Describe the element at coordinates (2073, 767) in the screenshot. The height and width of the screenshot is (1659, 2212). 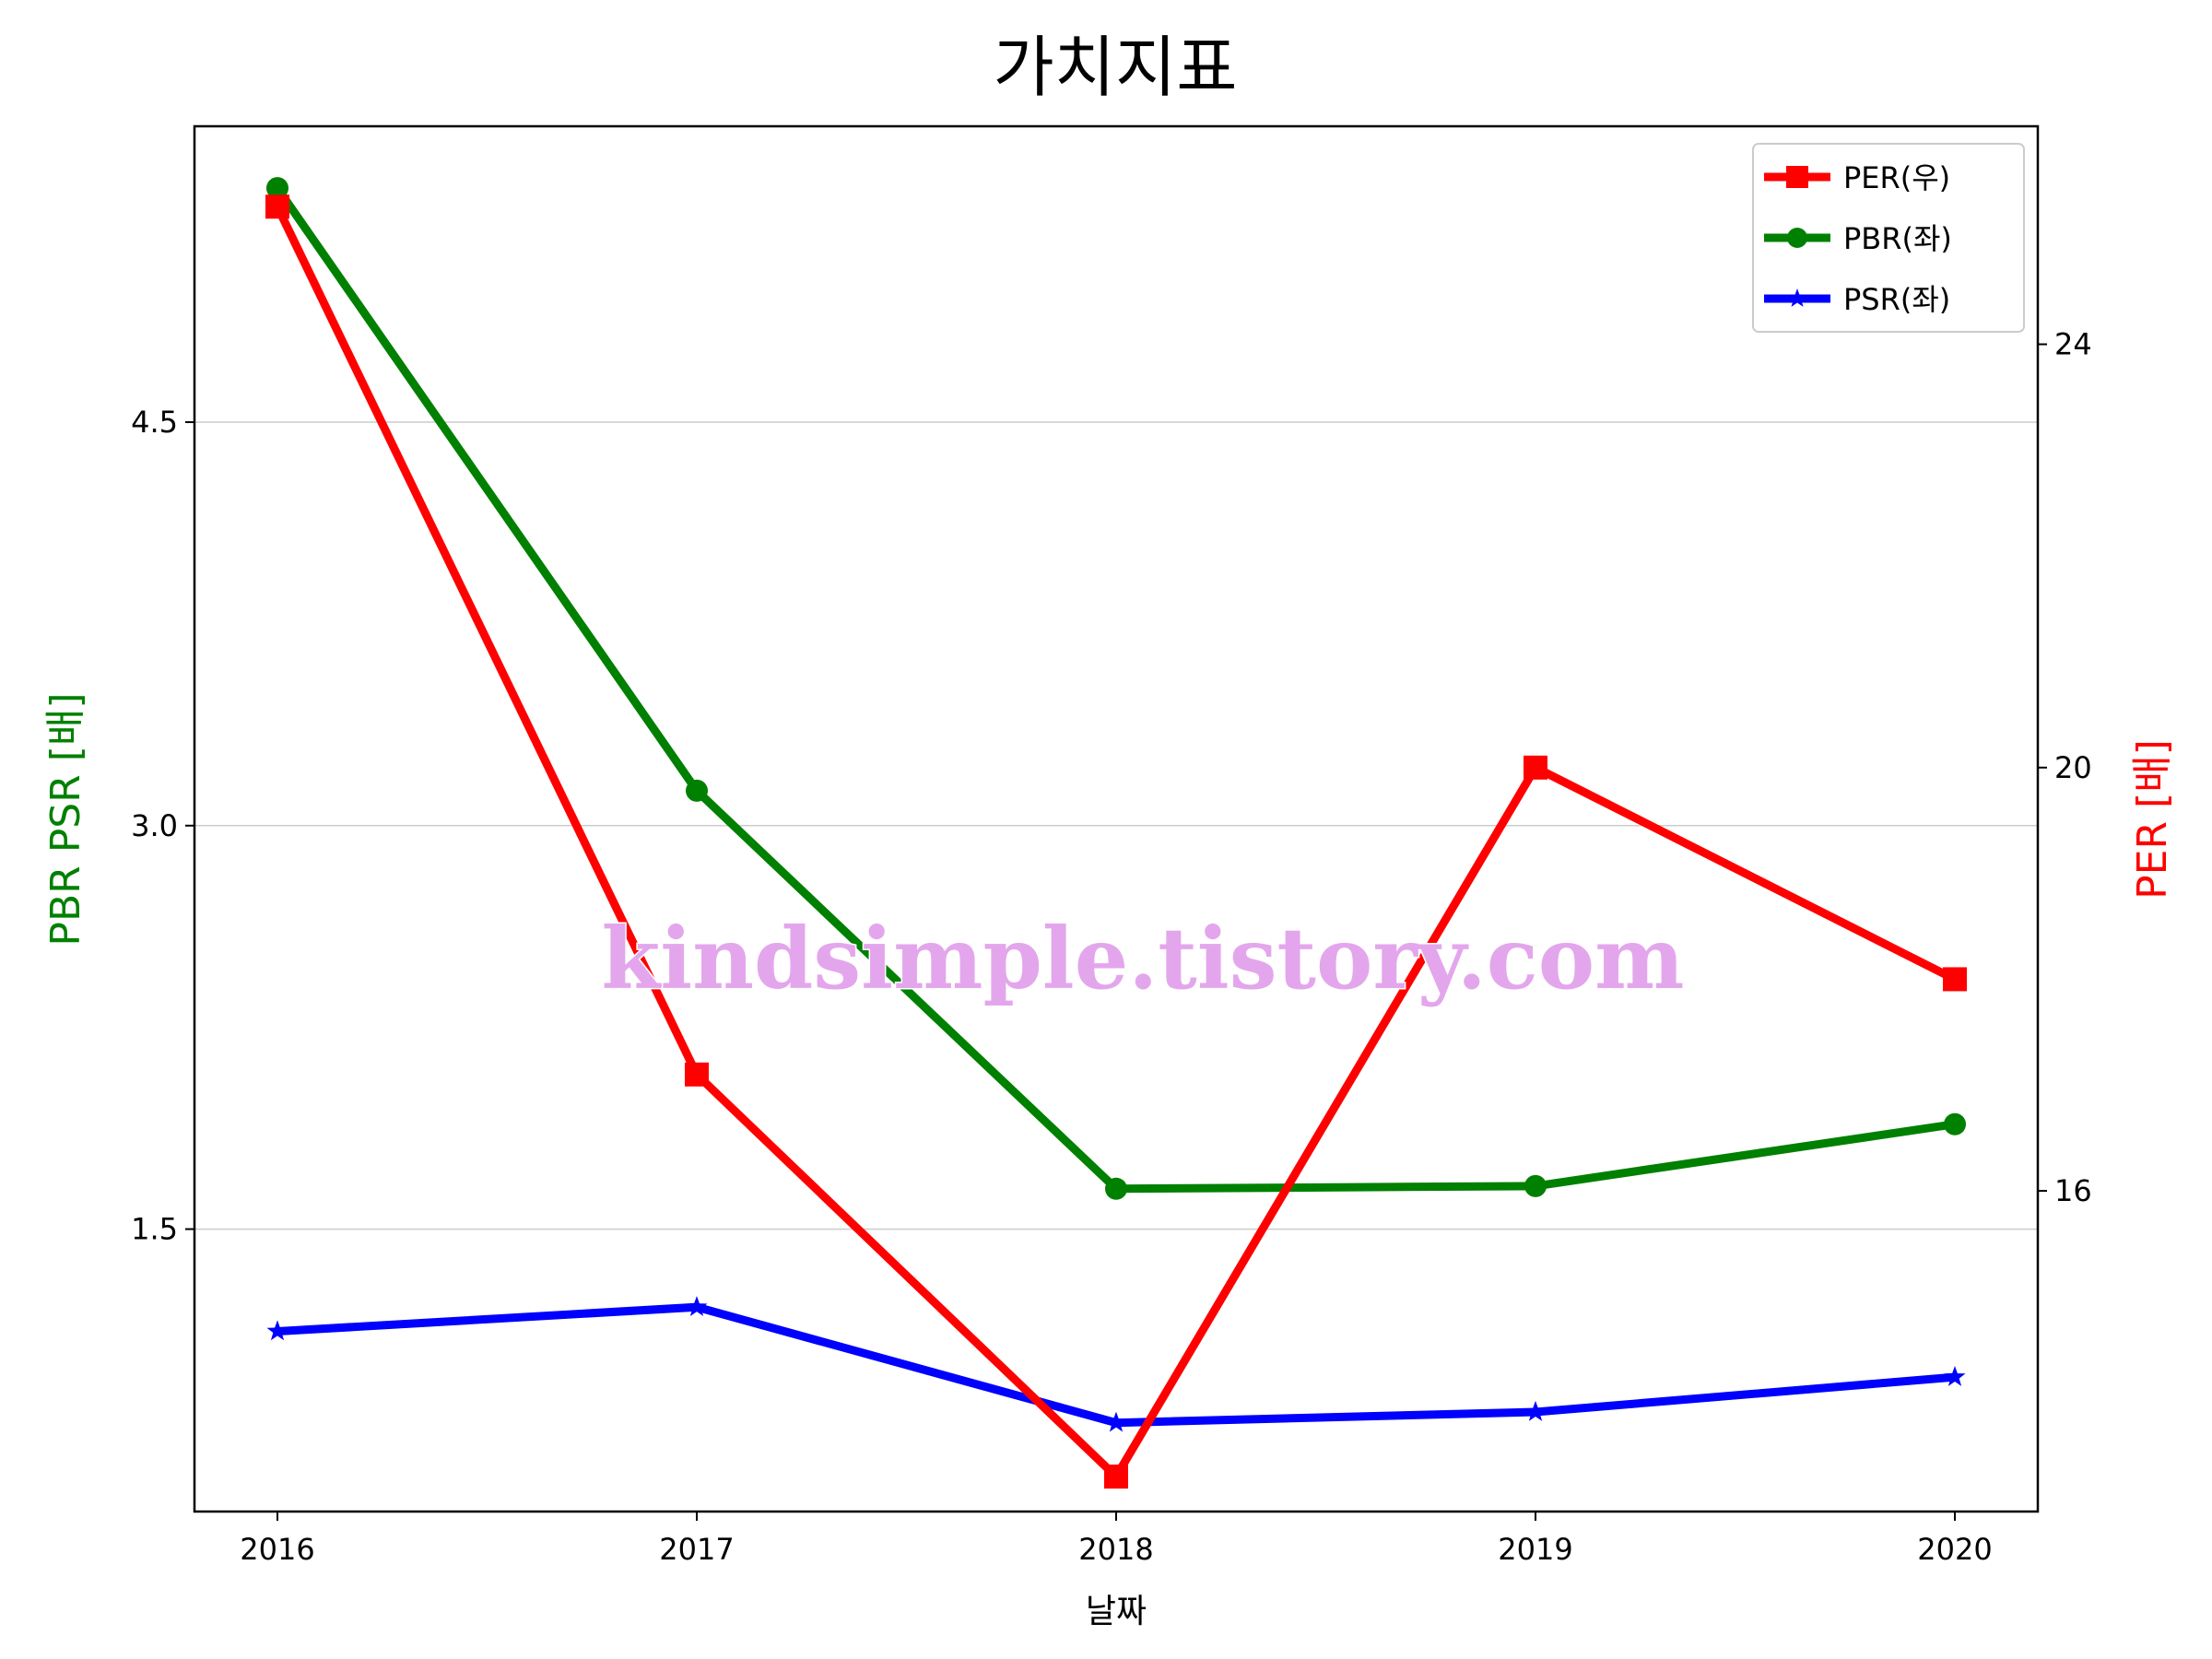
I see `right-y-tick-label: 20` at that location.